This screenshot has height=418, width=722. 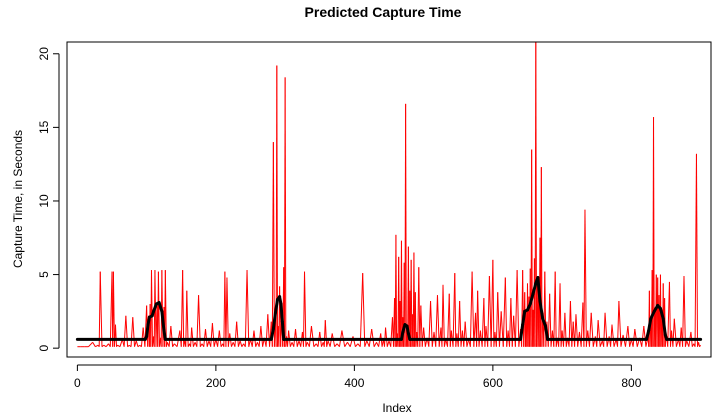 I want to click on x-tick-label: 0, so click(x=77, y=383).